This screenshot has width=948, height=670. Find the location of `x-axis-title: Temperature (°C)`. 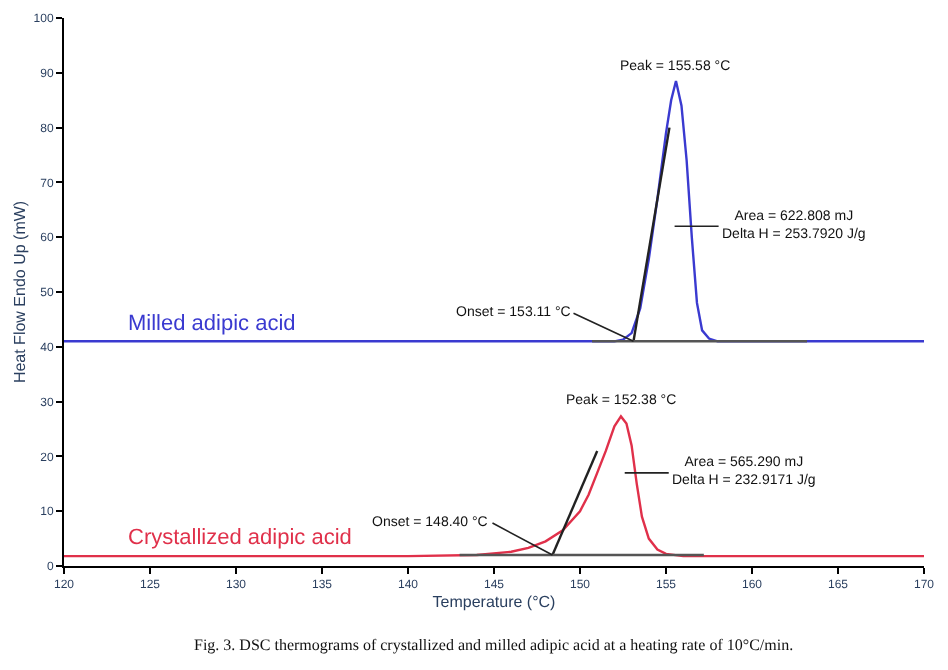

x-axis-title: Temperature (°C) is located at coordinates (494, 601).